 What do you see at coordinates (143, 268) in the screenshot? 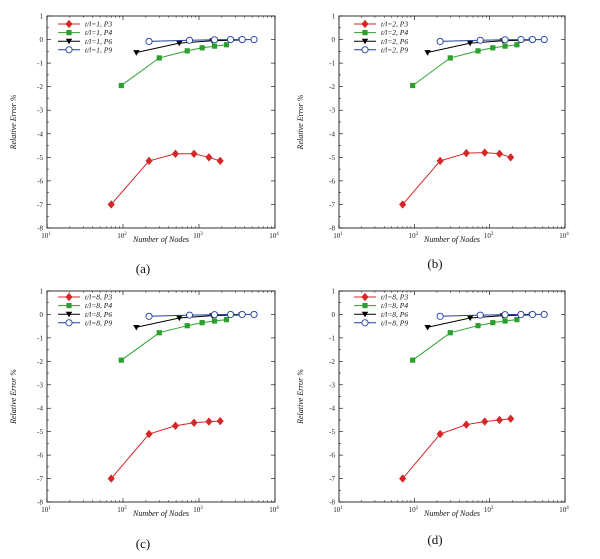
I see `panel-caption: (a)` at bounding box center [143, 268].